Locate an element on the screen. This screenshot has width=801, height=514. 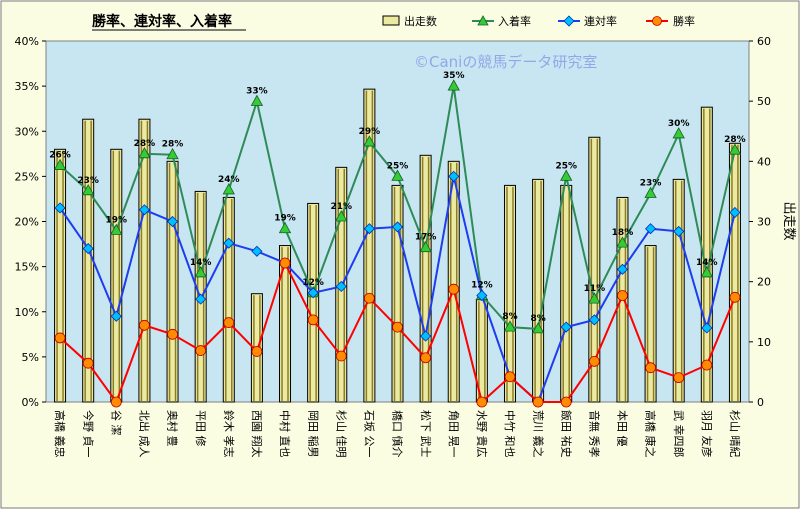
watermark-text: ©Caniの競馬データ研究室 is located at coordinates (505, 62).